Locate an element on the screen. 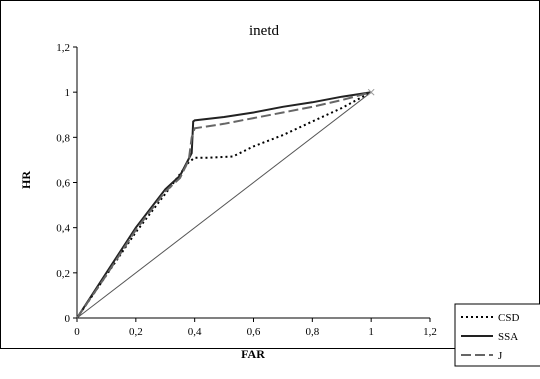  y-tick-label: 0,6 is located at coordinates (63, 184).